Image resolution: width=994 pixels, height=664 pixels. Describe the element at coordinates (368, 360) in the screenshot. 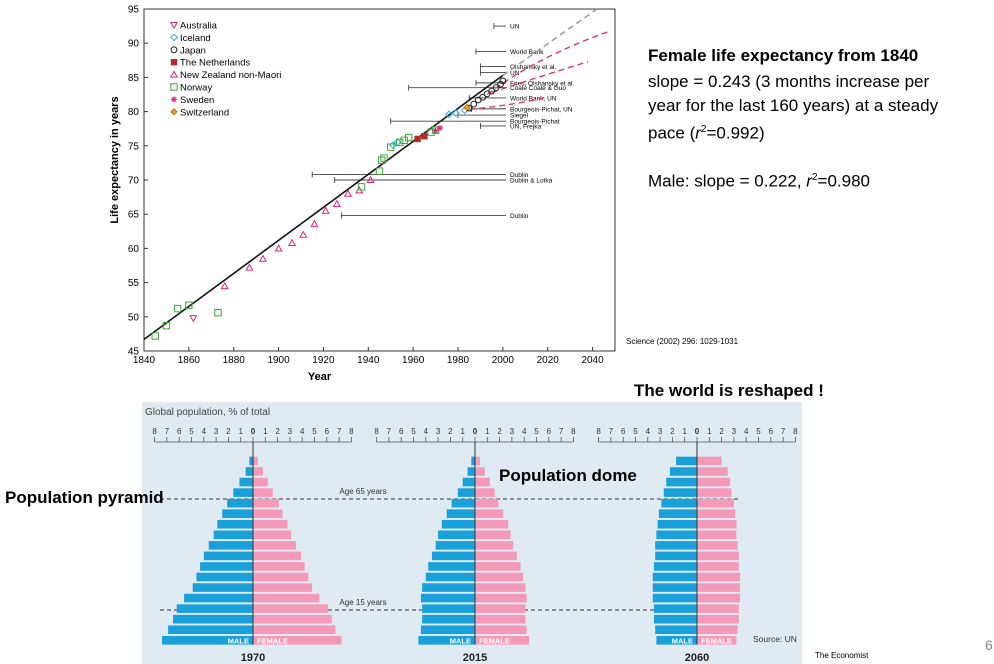

I see `x-tick-label: 1940` at that location.